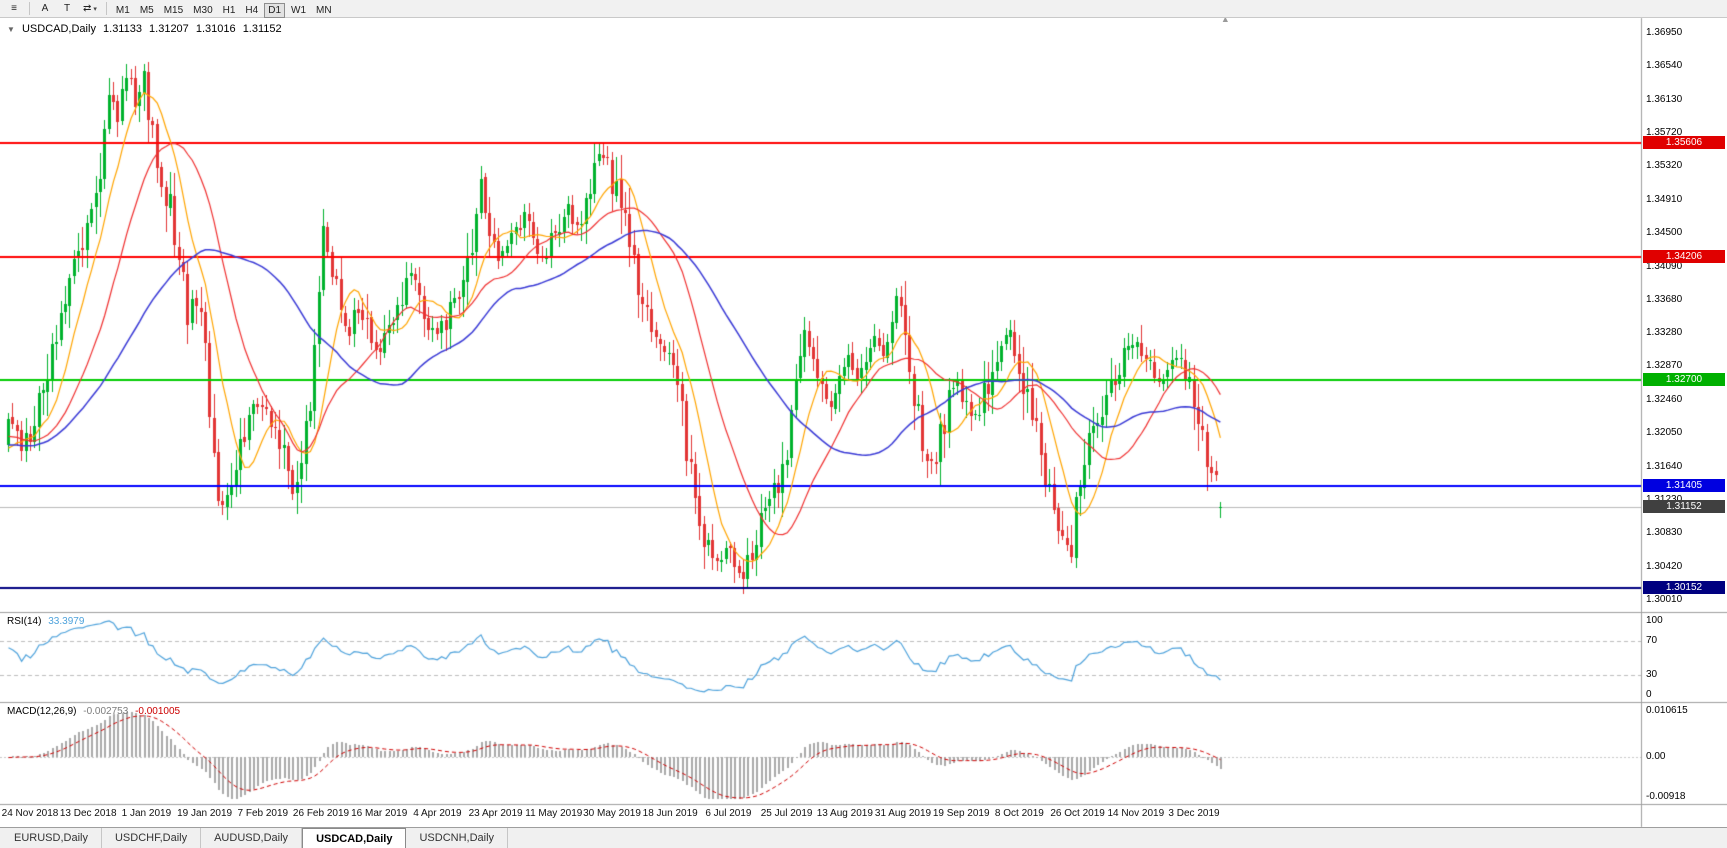 The width and height of the screenshot is (1727, 848). Describe the element at coordinates (961, 813) in the screenshot. I see `date-axis-label: 19 Sep 2019` at that location.